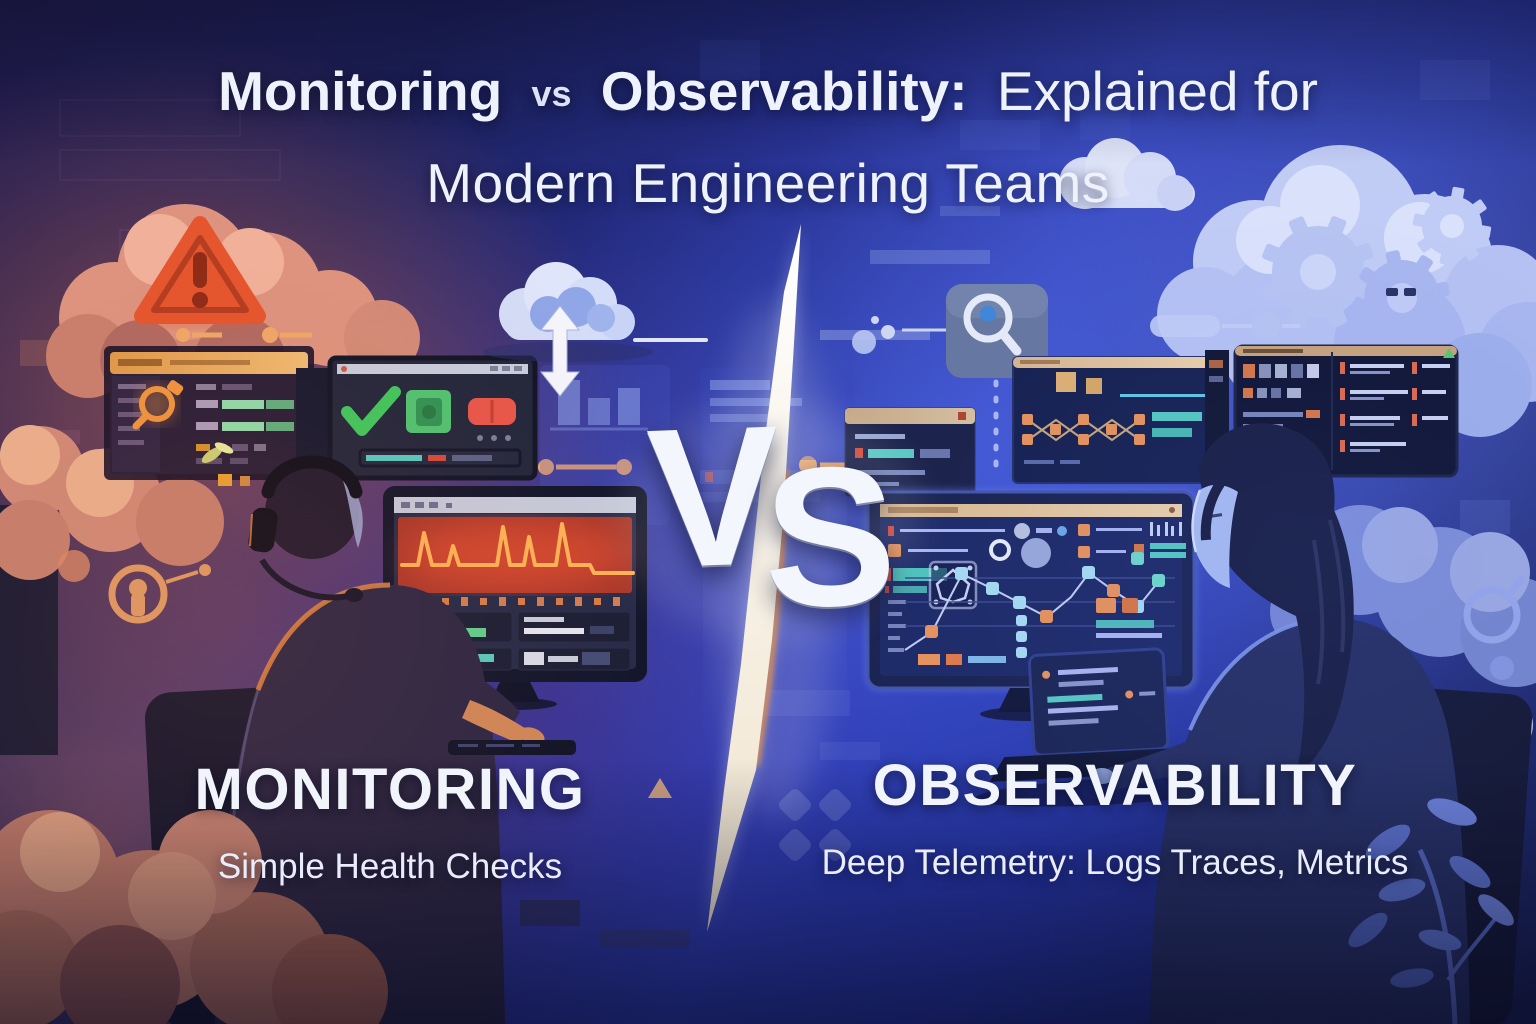  Describe the element at coordinates (953, 585) in the screenshot. I see `diamond-badge-icon` at that location.